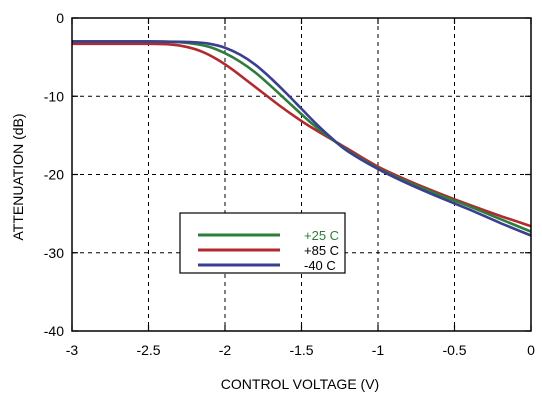 This screenshot has width=542, height=398. I want to click on legend-label-minus40c: -40 C, so click(320, 265).